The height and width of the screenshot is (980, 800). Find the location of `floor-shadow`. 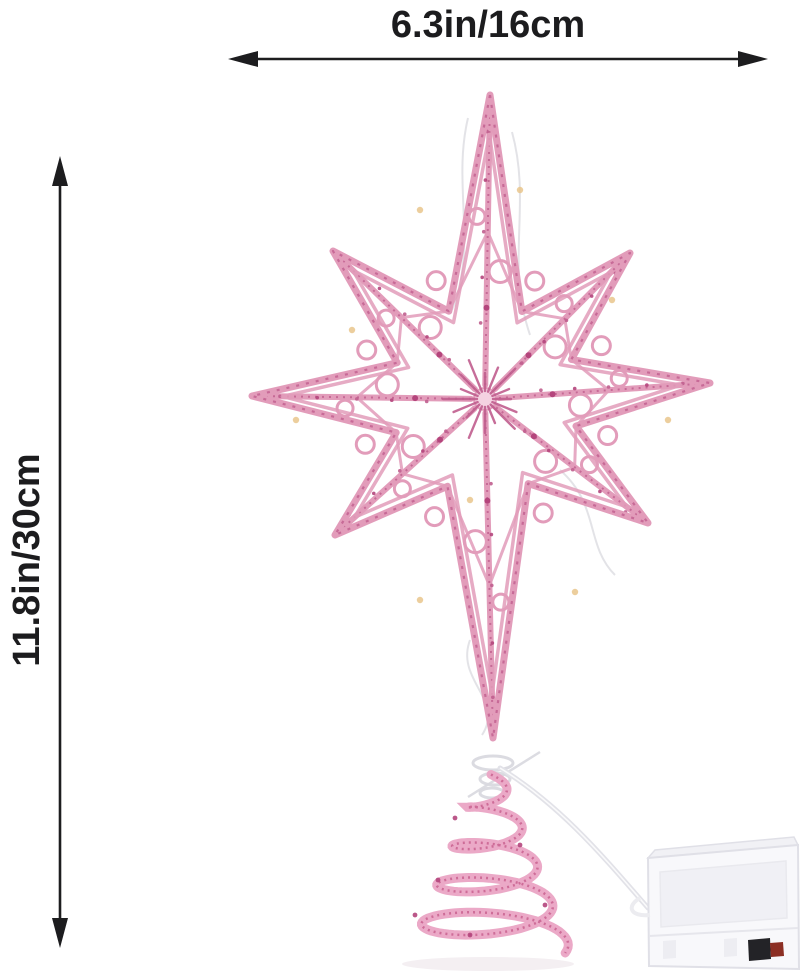

floor-shadow is located at coordinates (488, 964).